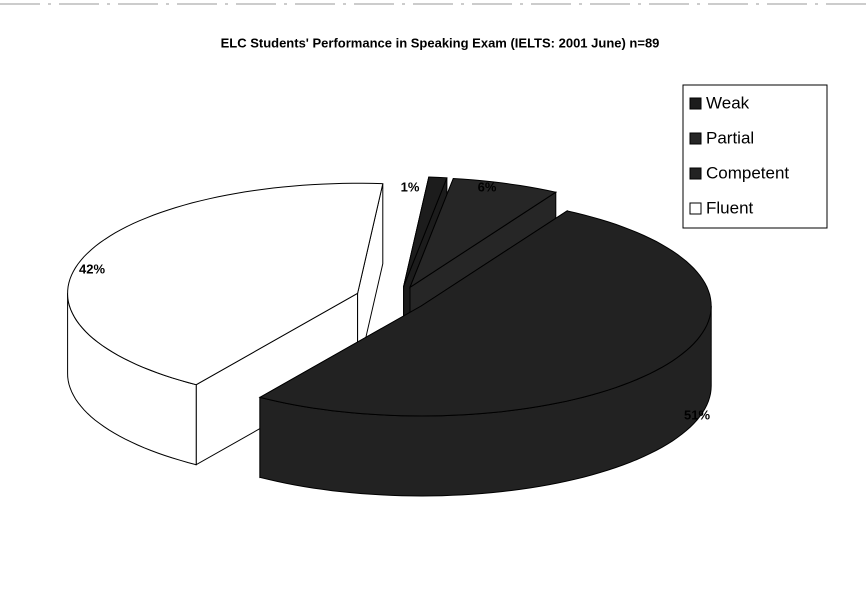  I want to click on data-label: 1%, so click(410, 186).